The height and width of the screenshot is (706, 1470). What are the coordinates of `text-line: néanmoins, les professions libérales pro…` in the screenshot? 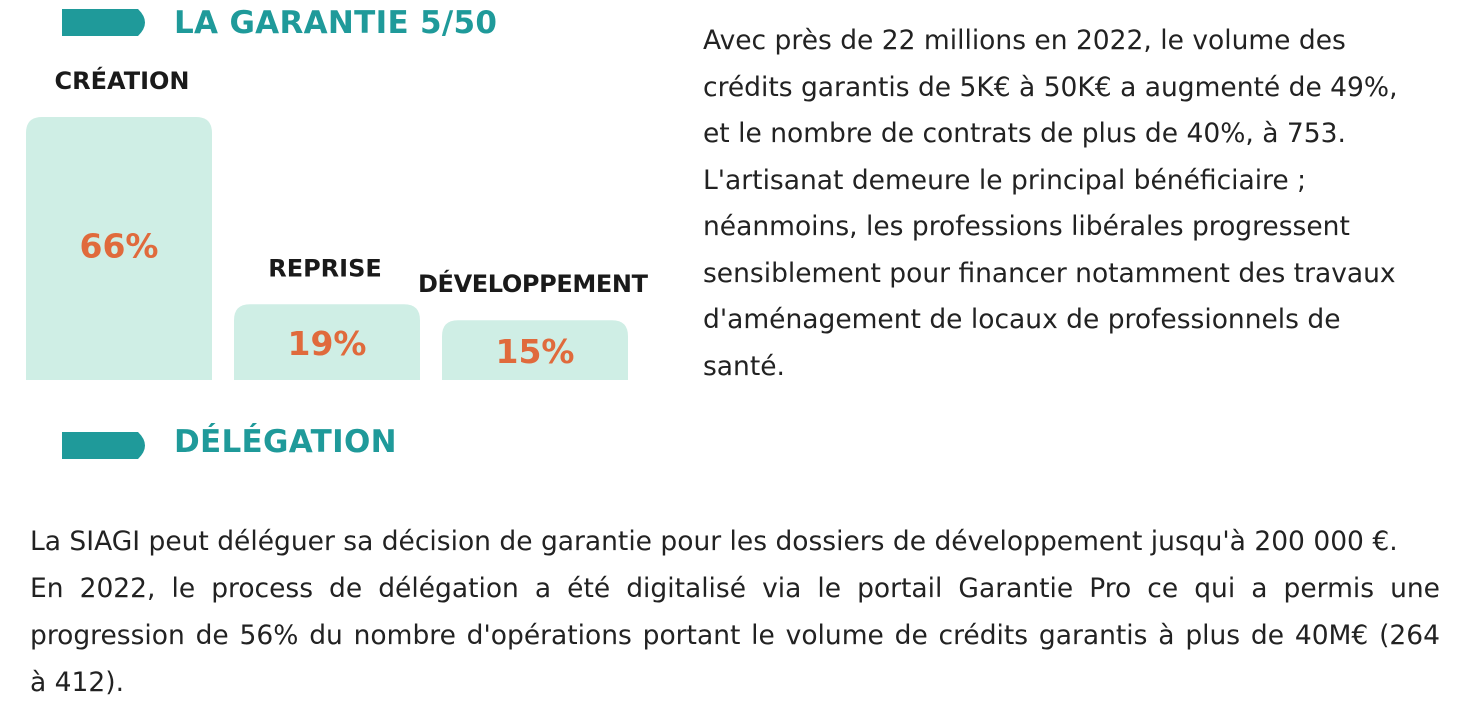 It's located at (1026, 226).